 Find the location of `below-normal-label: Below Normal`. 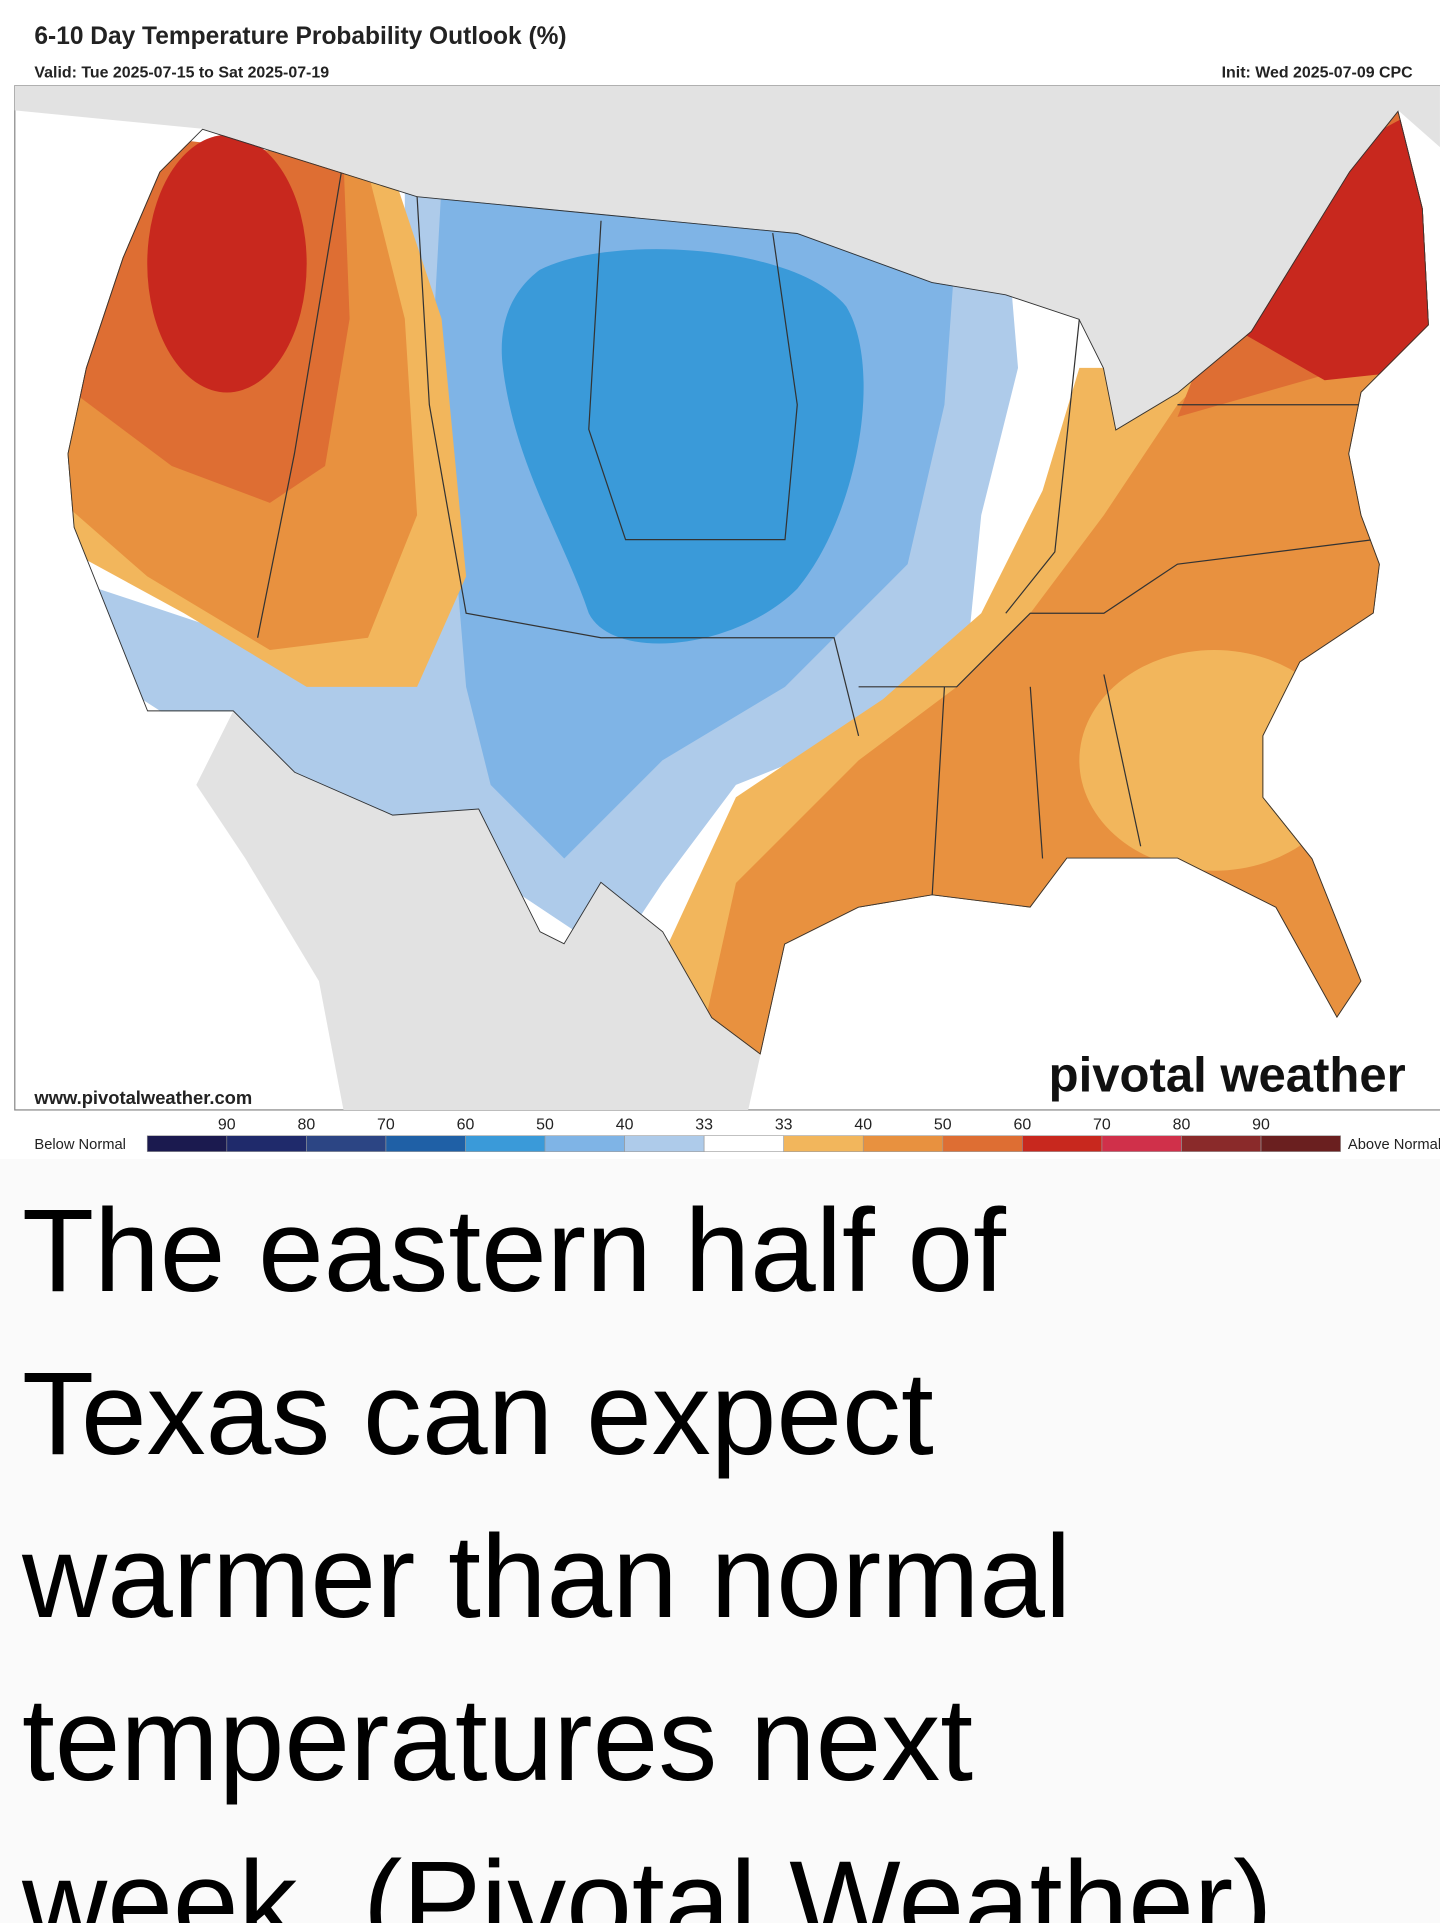

below-normal-label: Below Normal is located at coordinates (80, 1145).